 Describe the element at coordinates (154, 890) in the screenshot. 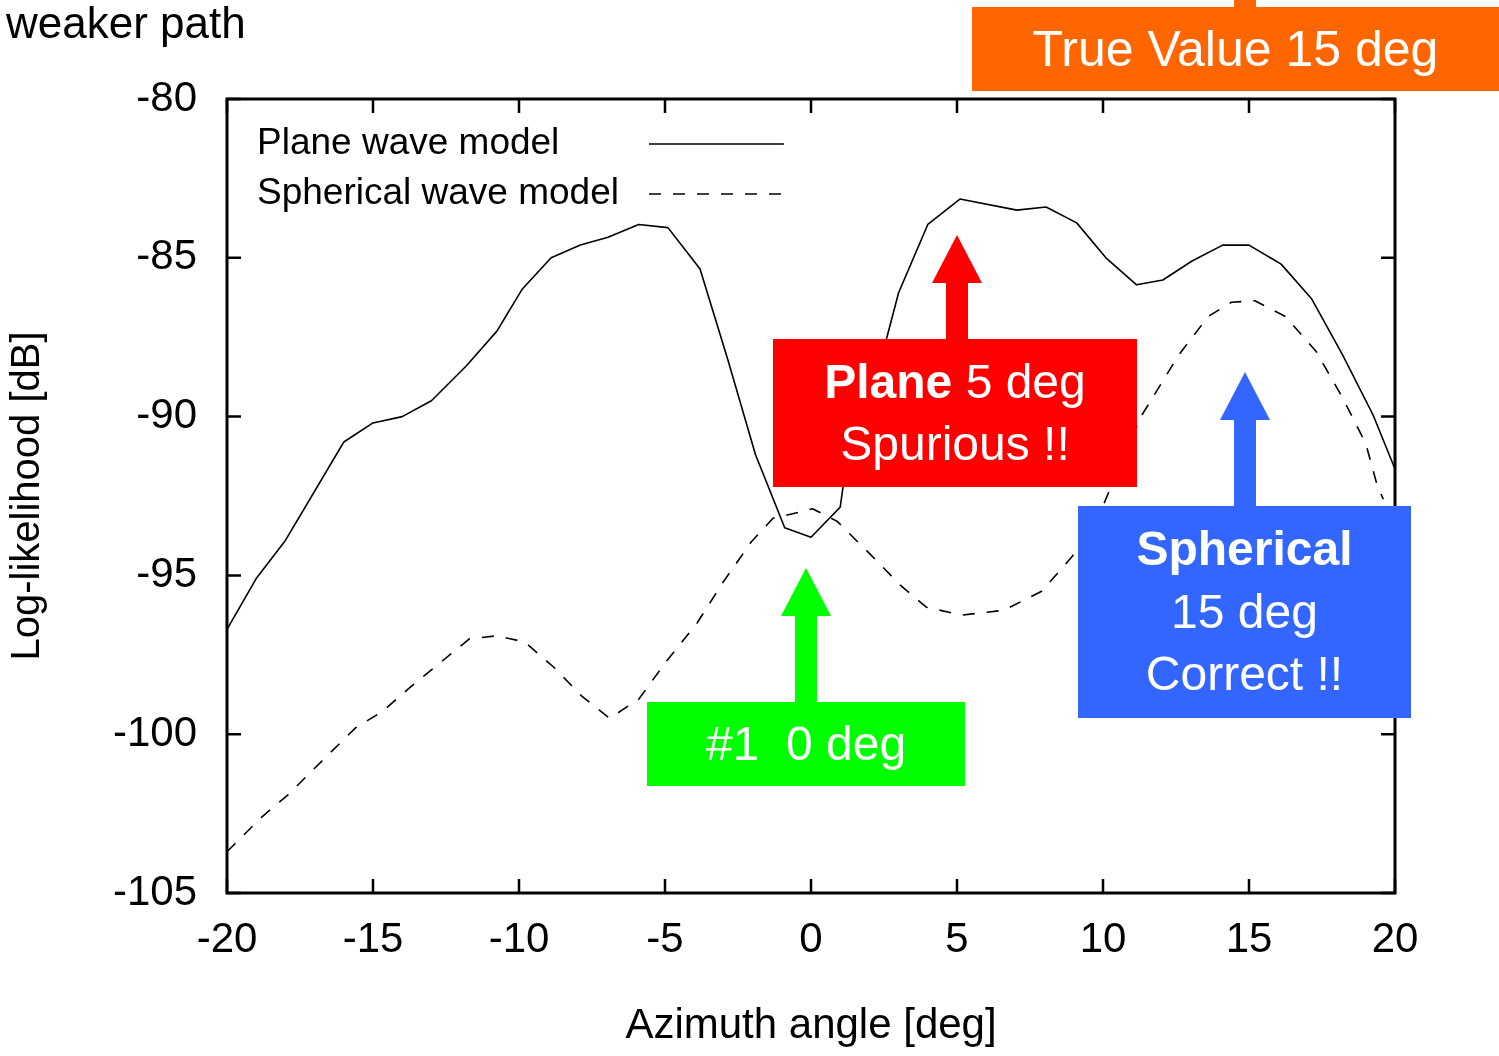

I see `y-tick-label: -105` at that location.